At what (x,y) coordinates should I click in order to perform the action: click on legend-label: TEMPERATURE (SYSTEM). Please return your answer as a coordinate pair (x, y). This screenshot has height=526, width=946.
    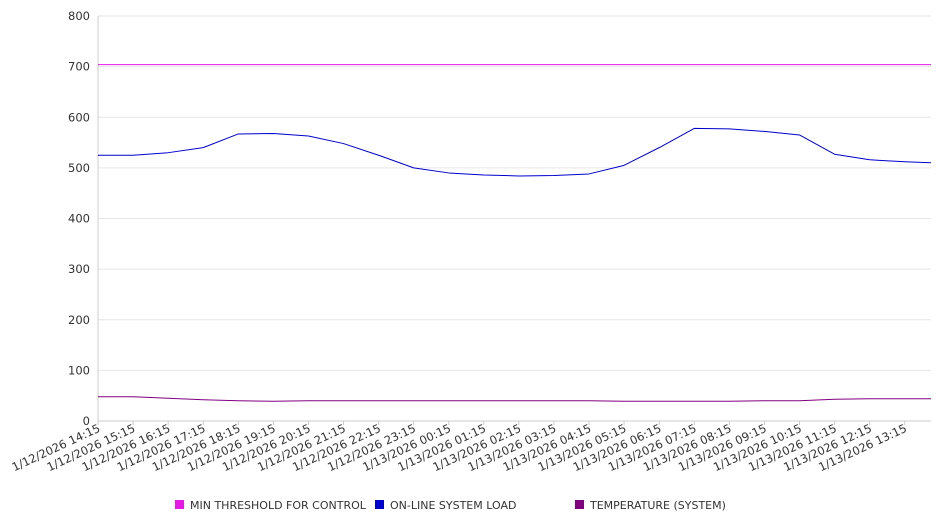
    Looking at the image, I should click on (657, 505).